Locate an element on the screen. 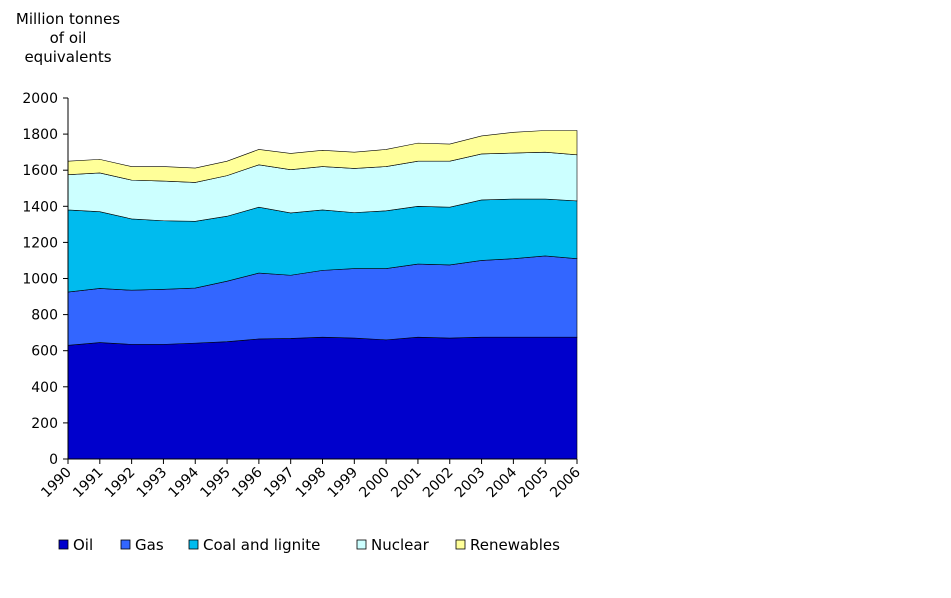  y-tick-label: 1600 is located at coordinates (40, 171).